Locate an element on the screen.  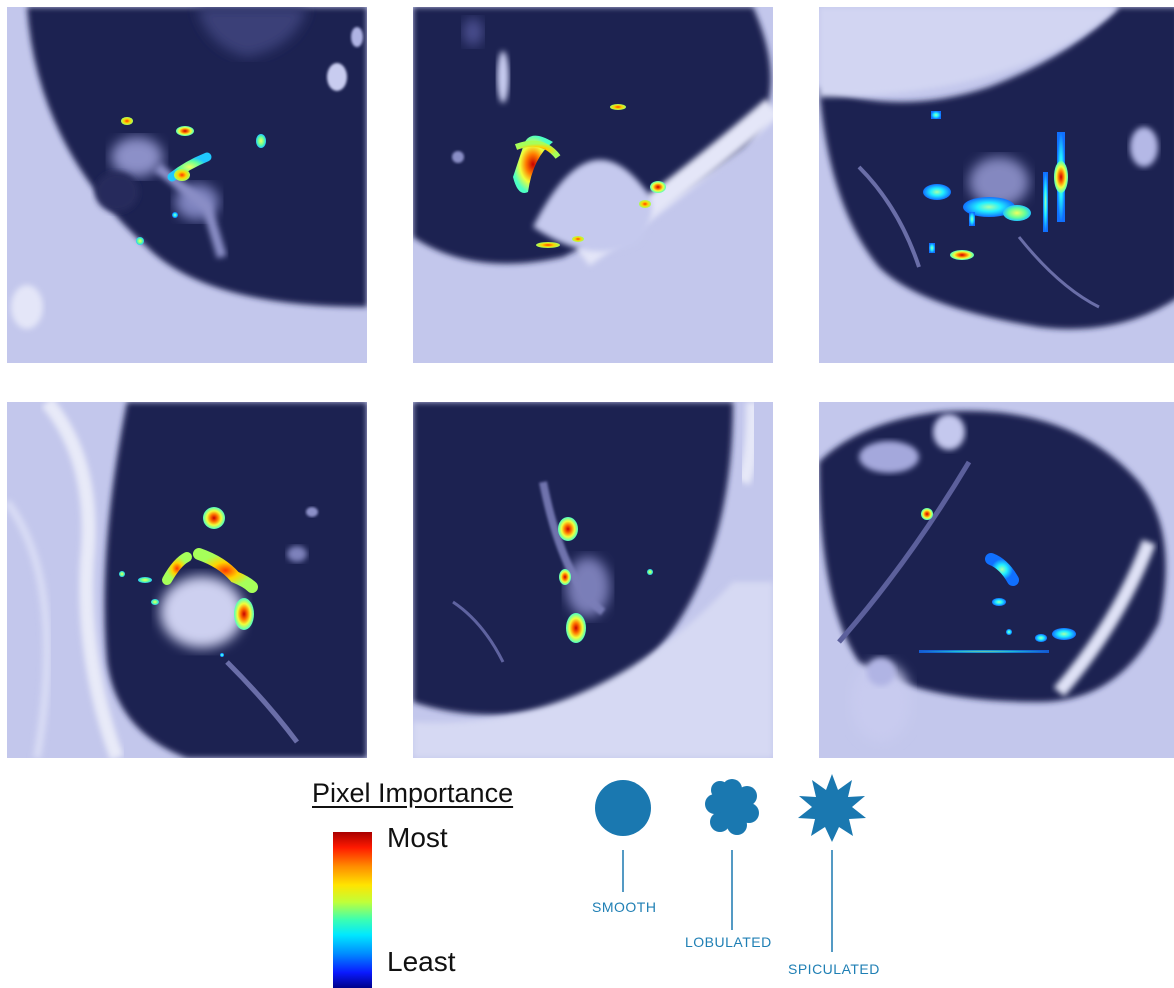
circle-icon is located at coordinates (623, 808).